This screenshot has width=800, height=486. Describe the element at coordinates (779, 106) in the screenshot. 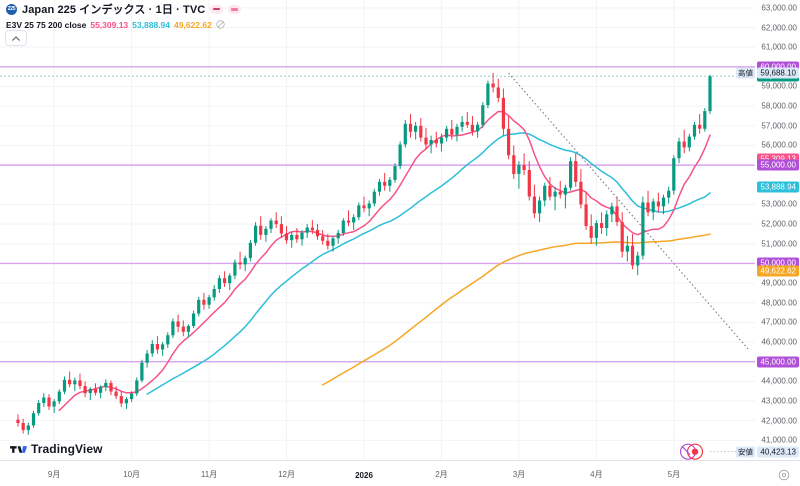

I see `price-tick: 58,000.00` at that location.